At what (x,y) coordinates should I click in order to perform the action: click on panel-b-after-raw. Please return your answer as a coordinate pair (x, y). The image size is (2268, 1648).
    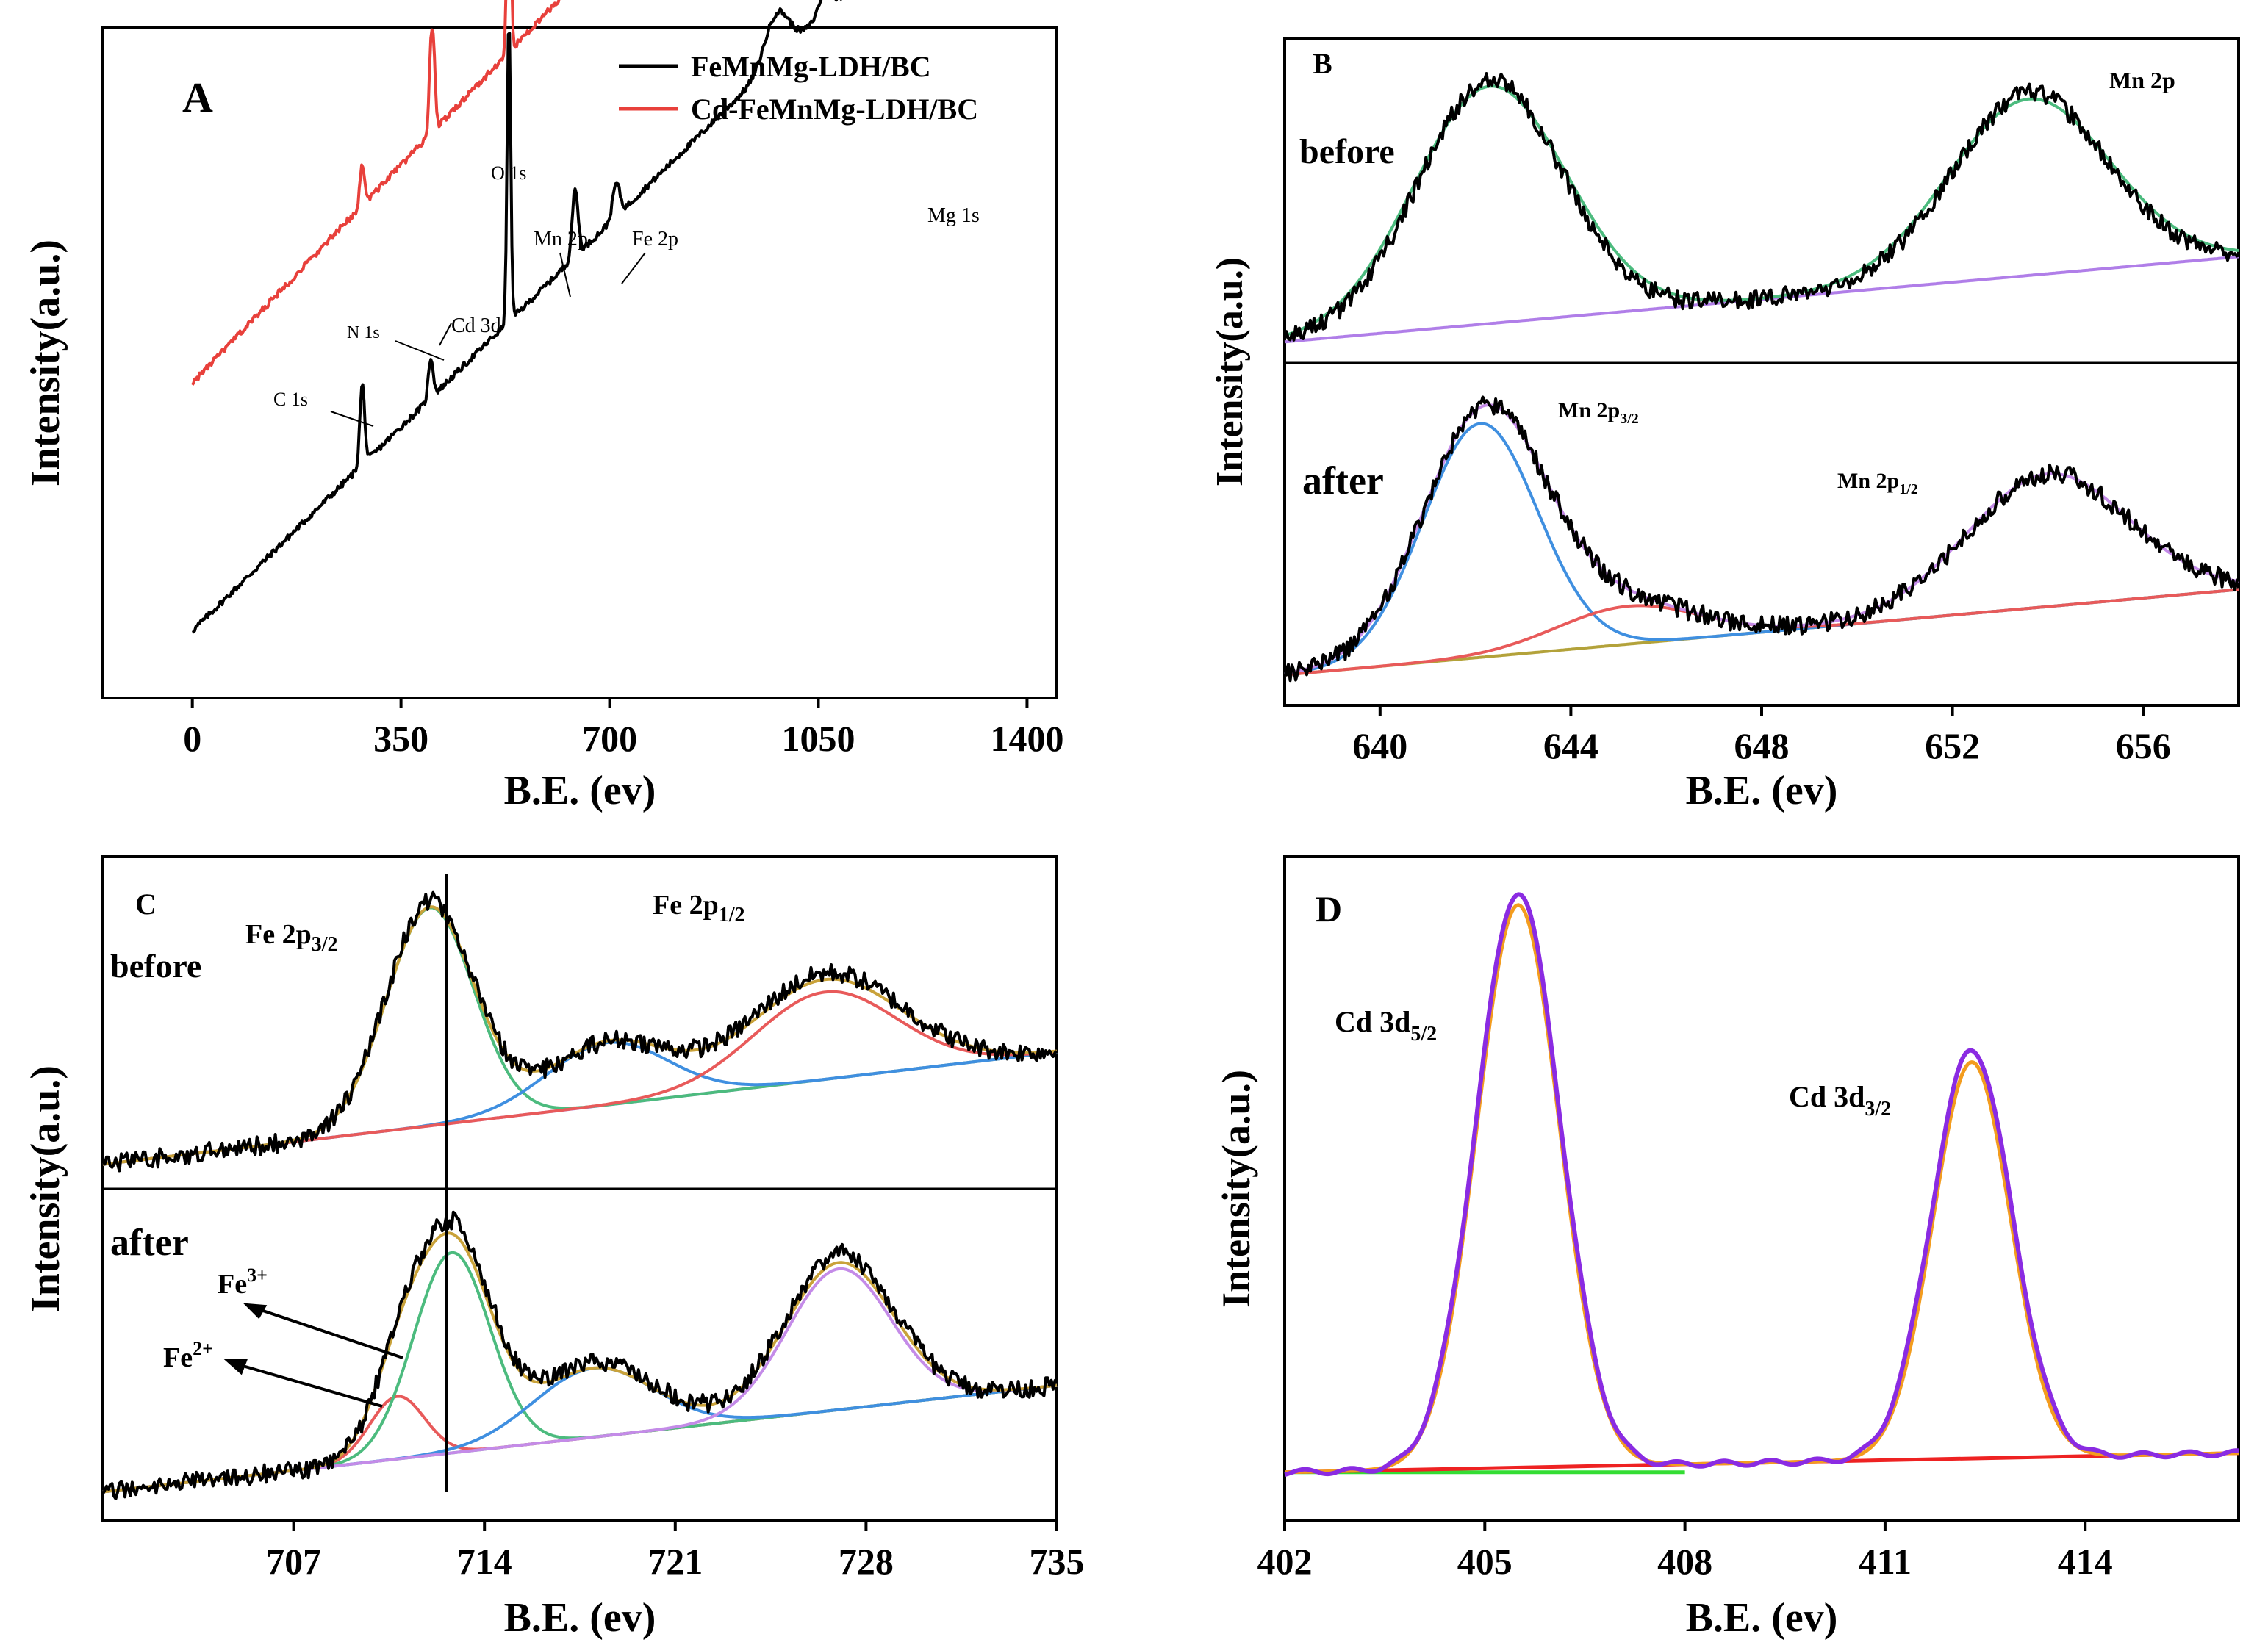
    Looking at the image, I should click on (1761, 539).